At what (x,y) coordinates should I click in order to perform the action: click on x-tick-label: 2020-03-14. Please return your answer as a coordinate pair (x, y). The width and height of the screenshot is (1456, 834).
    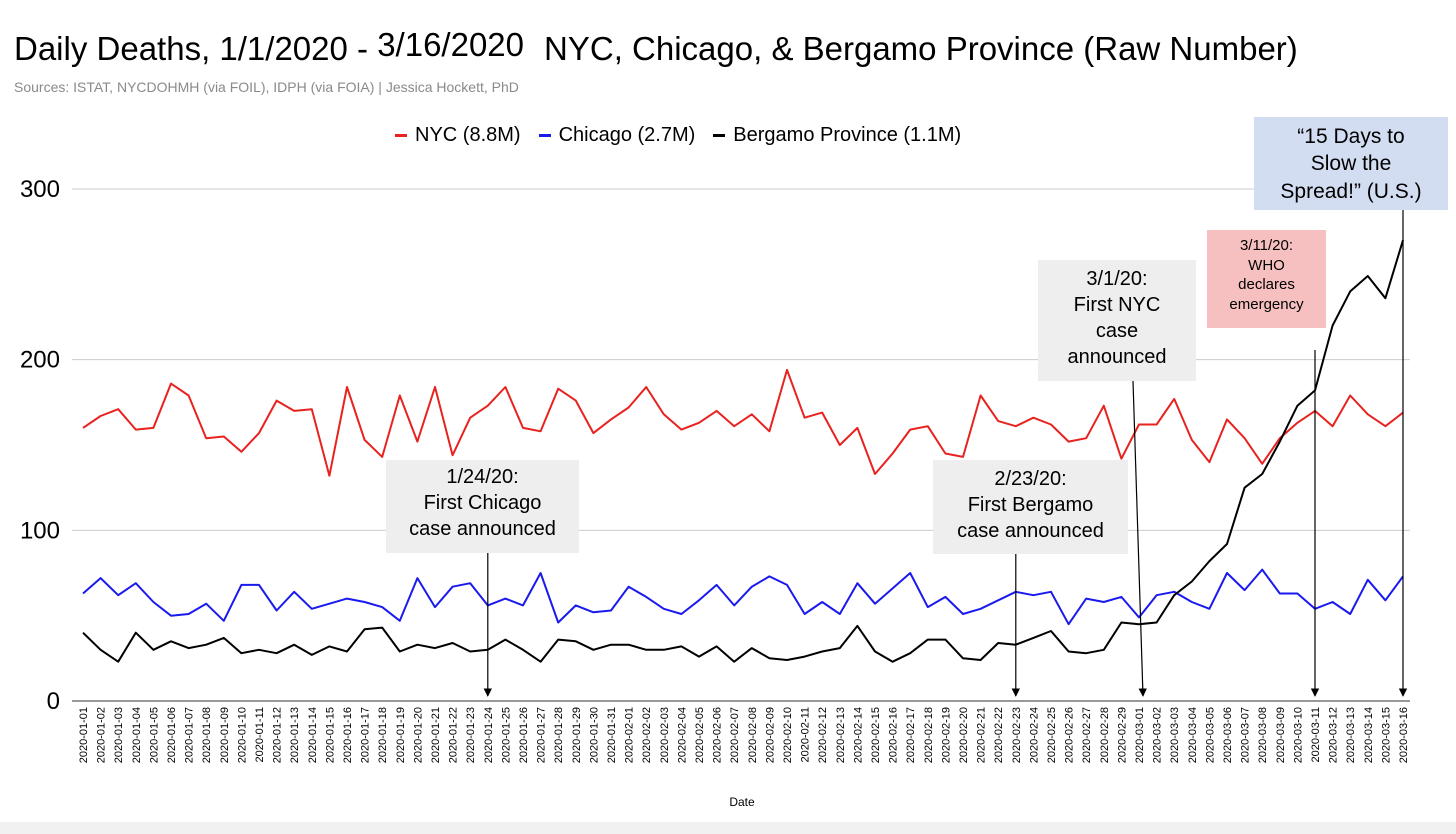
    Looking at the image, I should click on (1369, 735).